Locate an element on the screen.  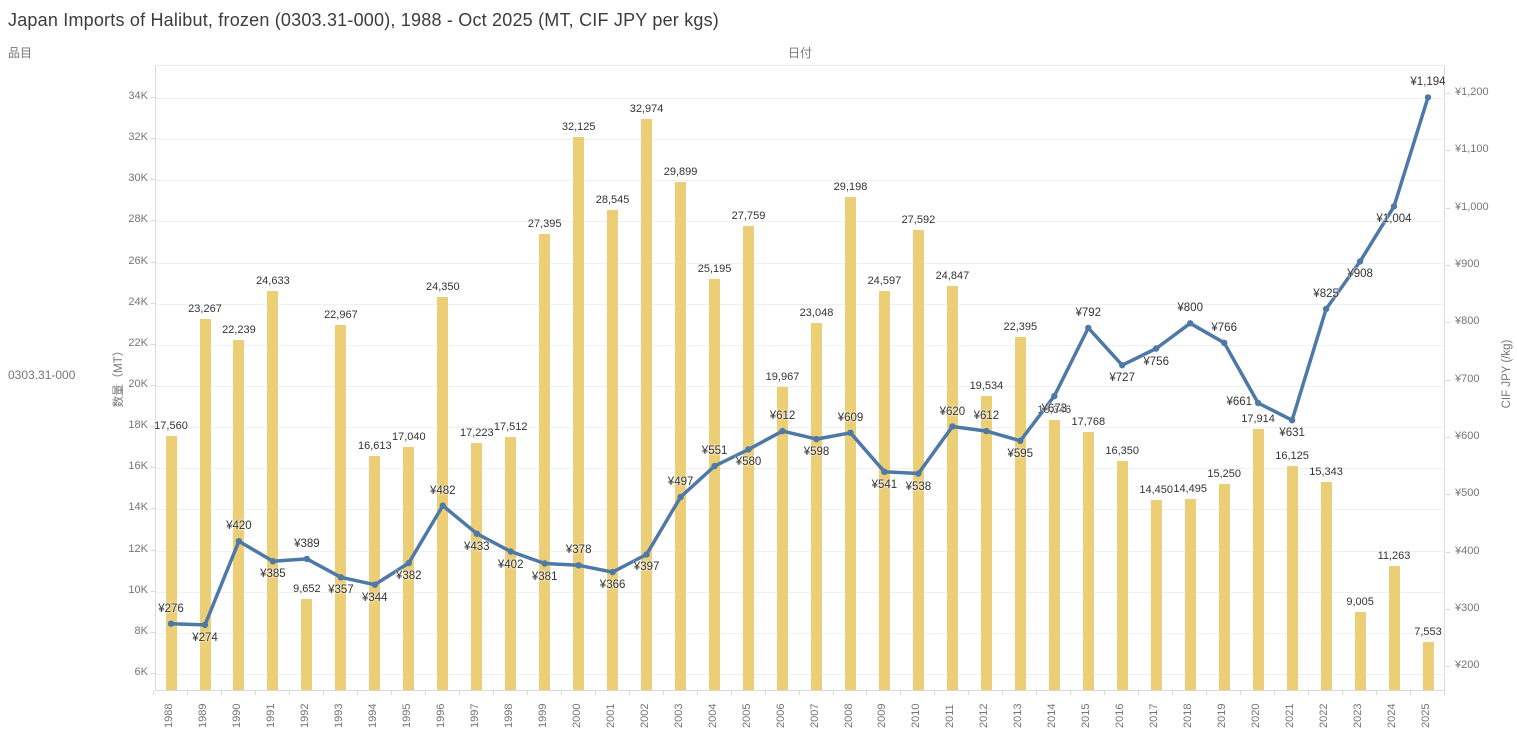
bar-value-label: 16,613 is located at coordinates (374, 445).